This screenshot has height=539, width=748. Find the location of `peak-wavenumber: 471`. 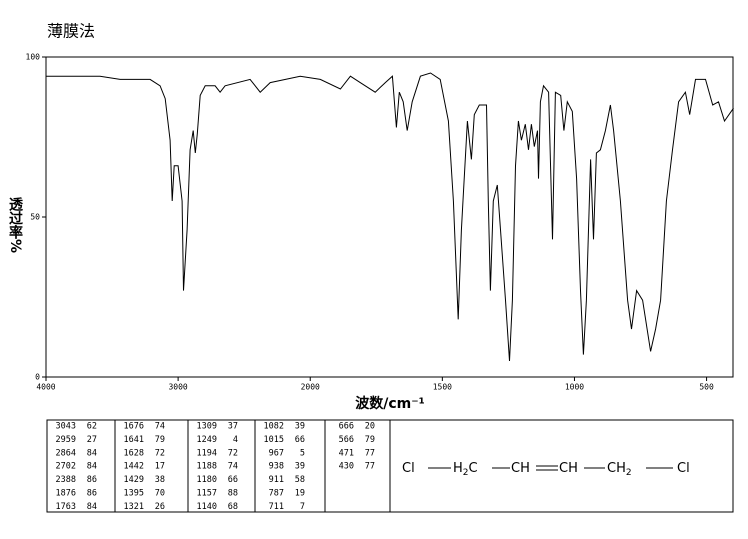

peak-wavenumber: 471 is located at coordinates (346, 453).